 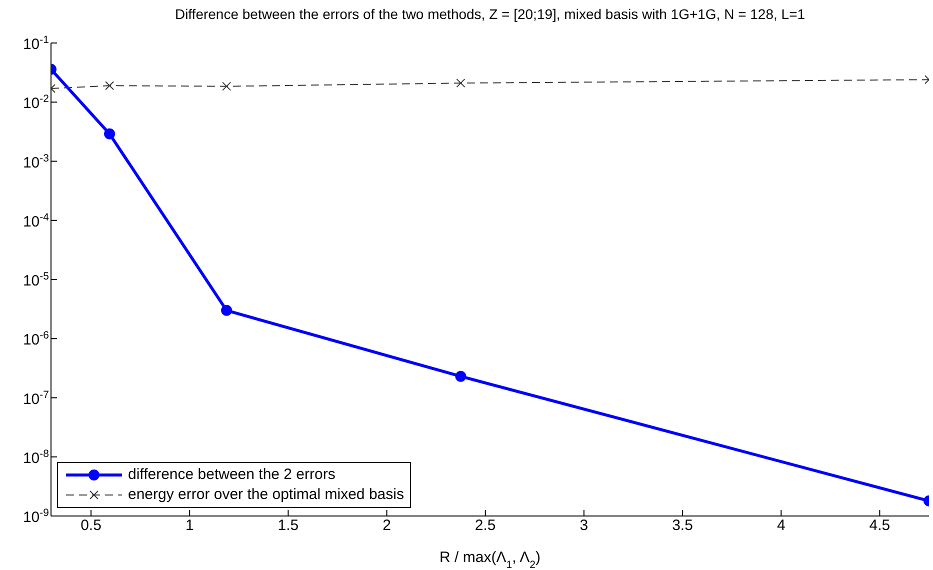 What do you see at coordinates (232, 475) in the screenshot?
I see `legend-label: difference between the 2 errors` at bounding box center [232, 475].